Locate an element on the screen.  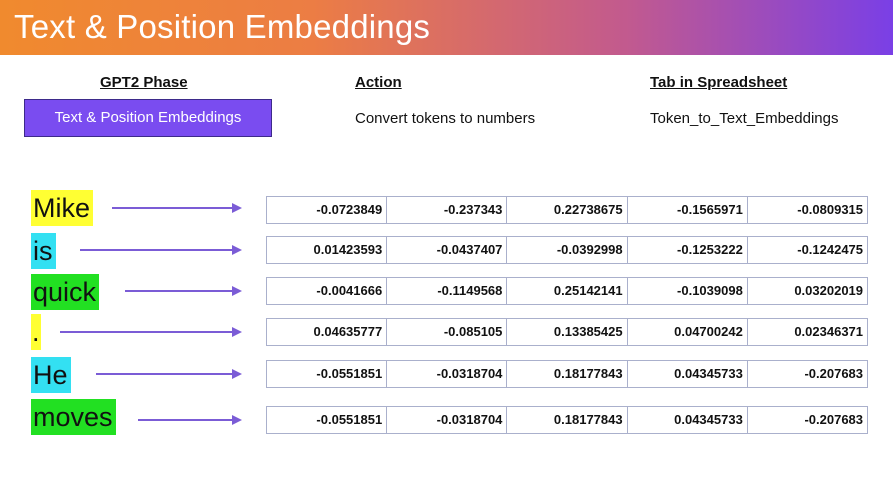
token-label: Mike is located at coordinates (62, 208).